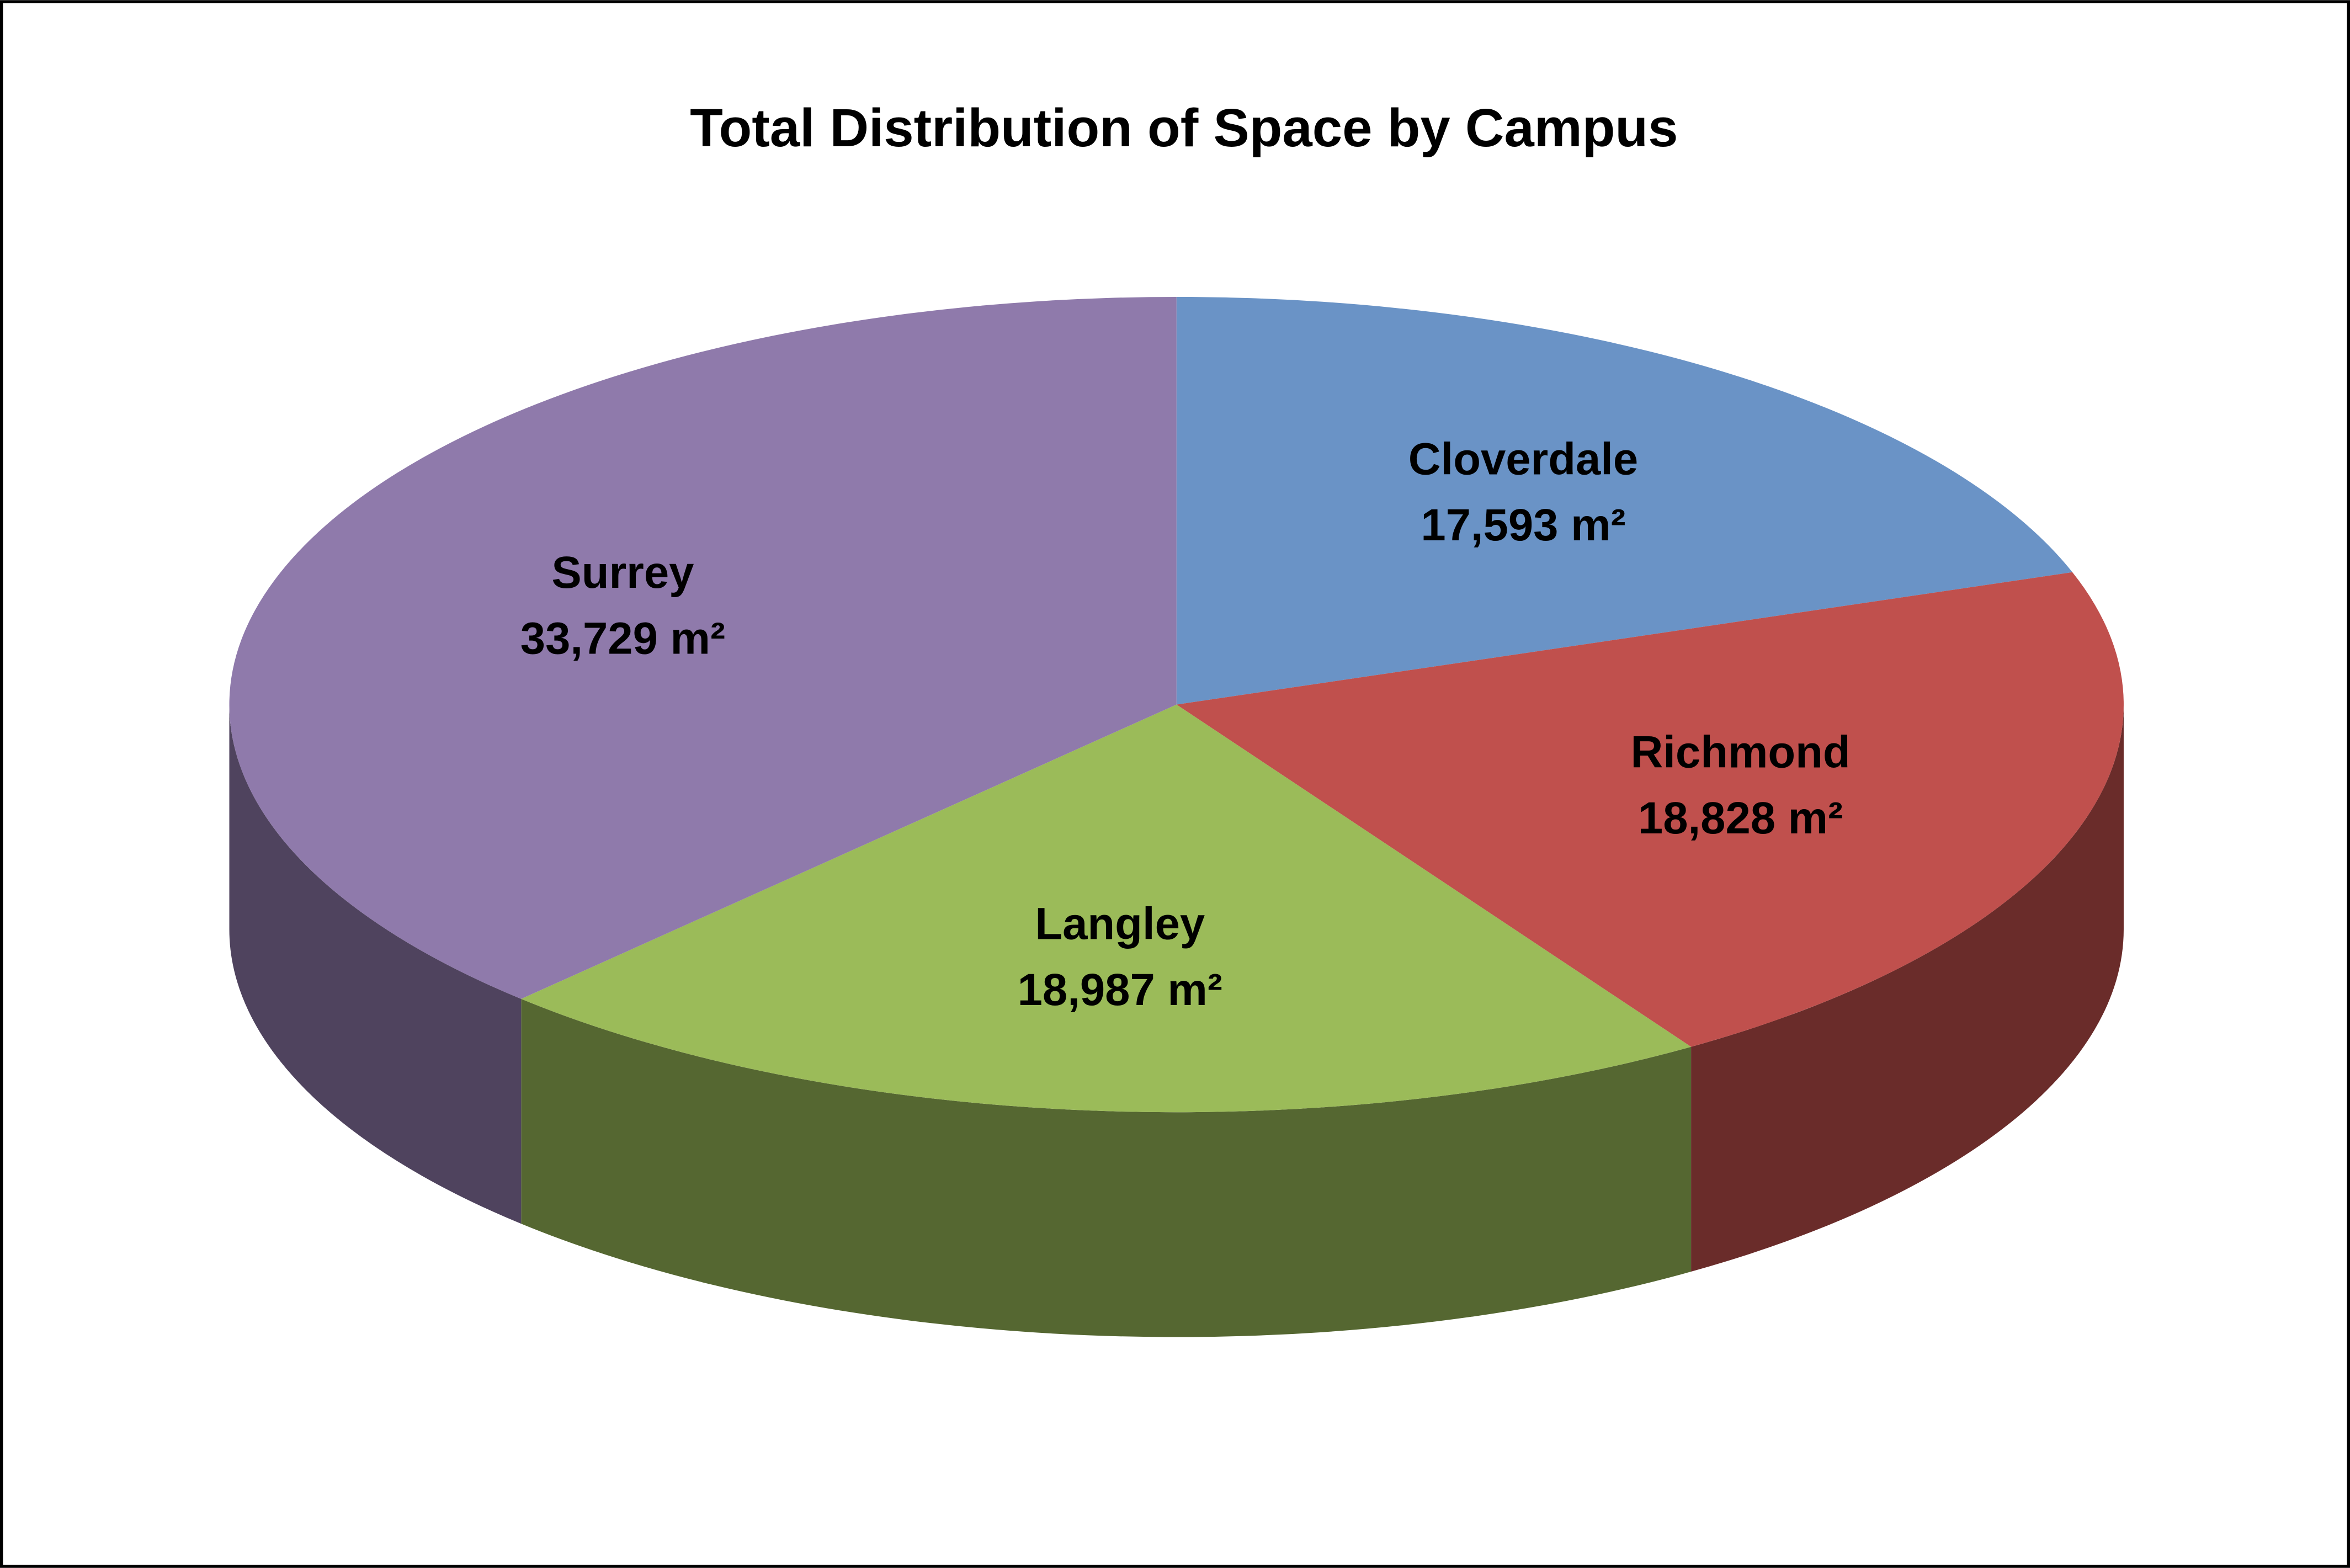  I want to click on value-label: 33,729 m², so click(622, 638).